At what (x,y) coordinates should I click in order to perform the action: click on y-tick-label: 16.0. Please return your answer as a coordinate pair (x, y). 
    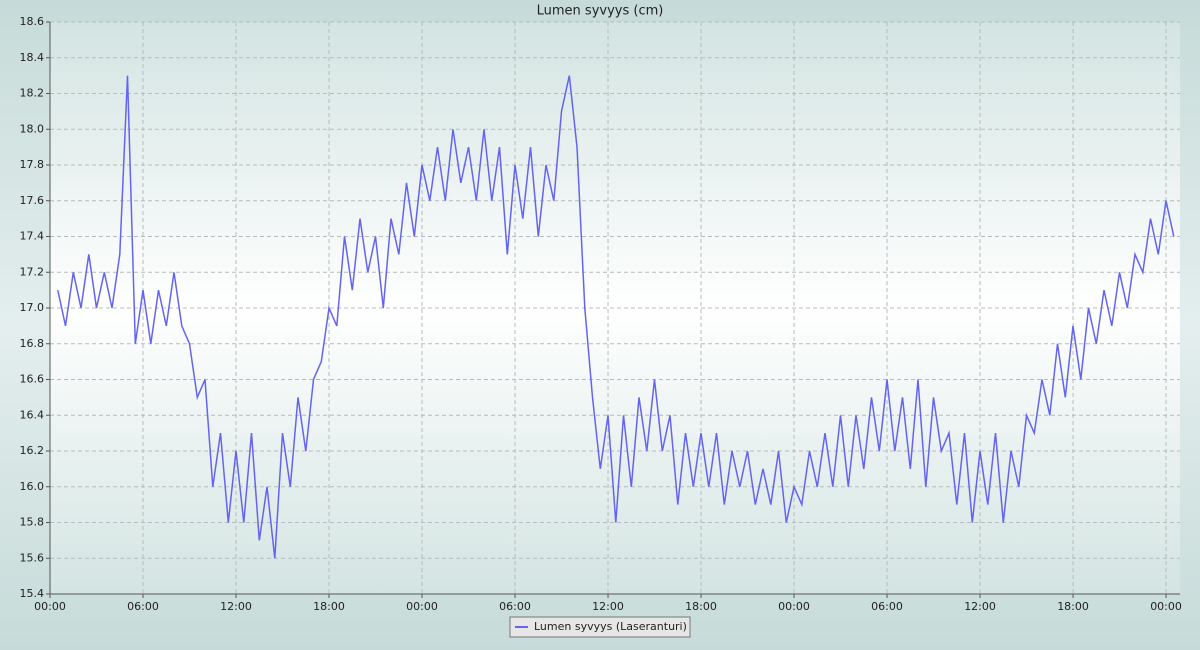
    Looking at the image, I should click on (32, 486).